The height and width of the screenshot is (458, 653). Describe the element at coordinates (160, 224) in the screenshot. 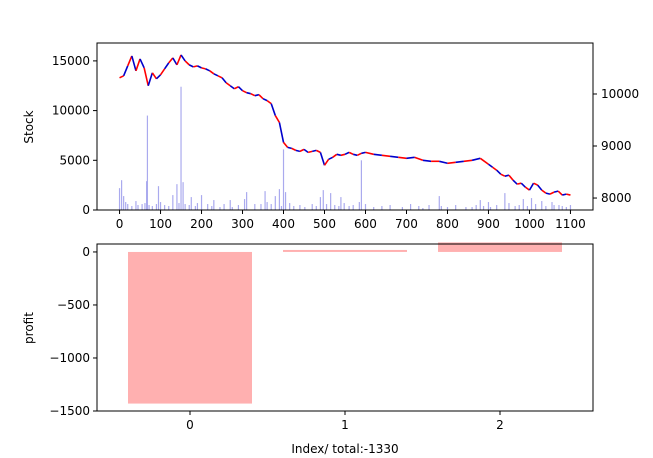

I see `x-tick-label: 100` at that location.